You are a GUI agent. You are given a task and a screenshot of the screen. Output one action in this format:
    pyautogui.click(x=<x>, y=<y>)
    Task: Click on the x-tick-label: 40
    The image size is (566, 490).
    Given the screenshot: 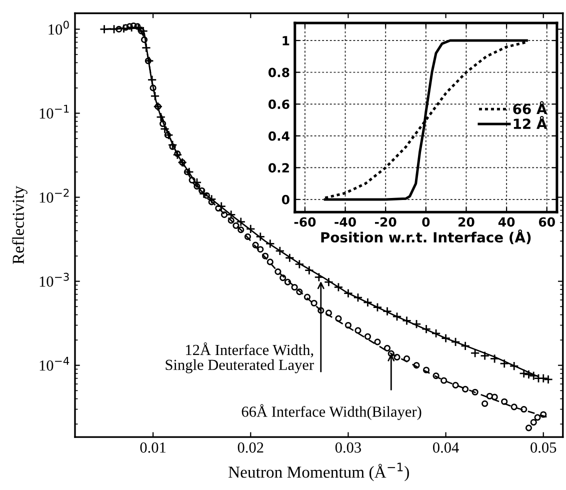 What is the action you would take?
    pyautogui.click(x=506, y=222)
    